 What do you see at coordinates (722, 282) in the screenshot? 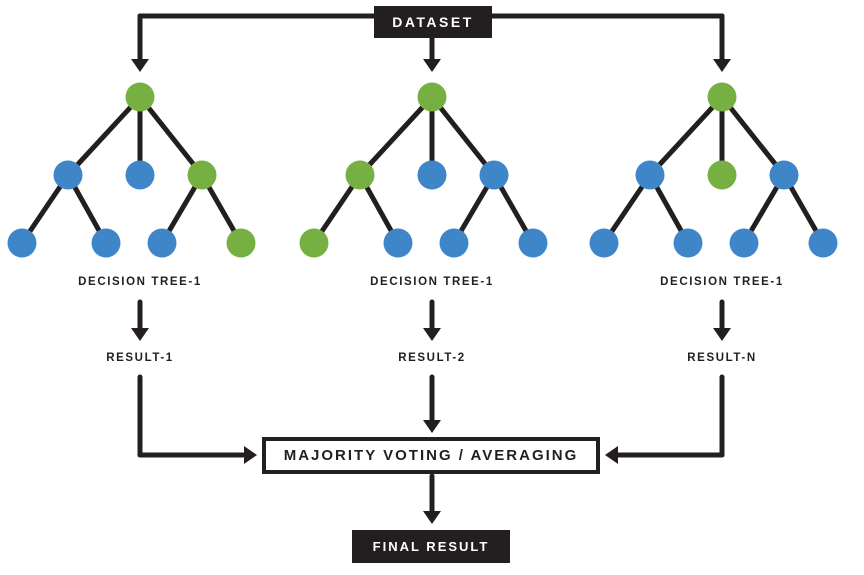
I see `decision-tree-3-label: DECISION TREE-1` at bounding box center [722, 282].